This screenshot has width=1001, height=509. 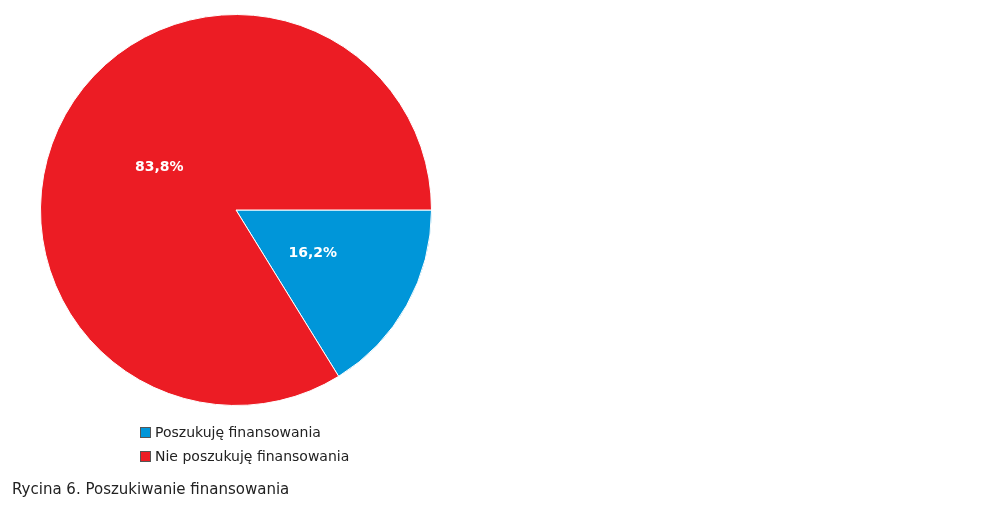 What do you see at coordinates (151, 489) in the screenshot?
I see `text: Rycina 6. Poszukiwanie finansowania` at bounding box center [151, 489].